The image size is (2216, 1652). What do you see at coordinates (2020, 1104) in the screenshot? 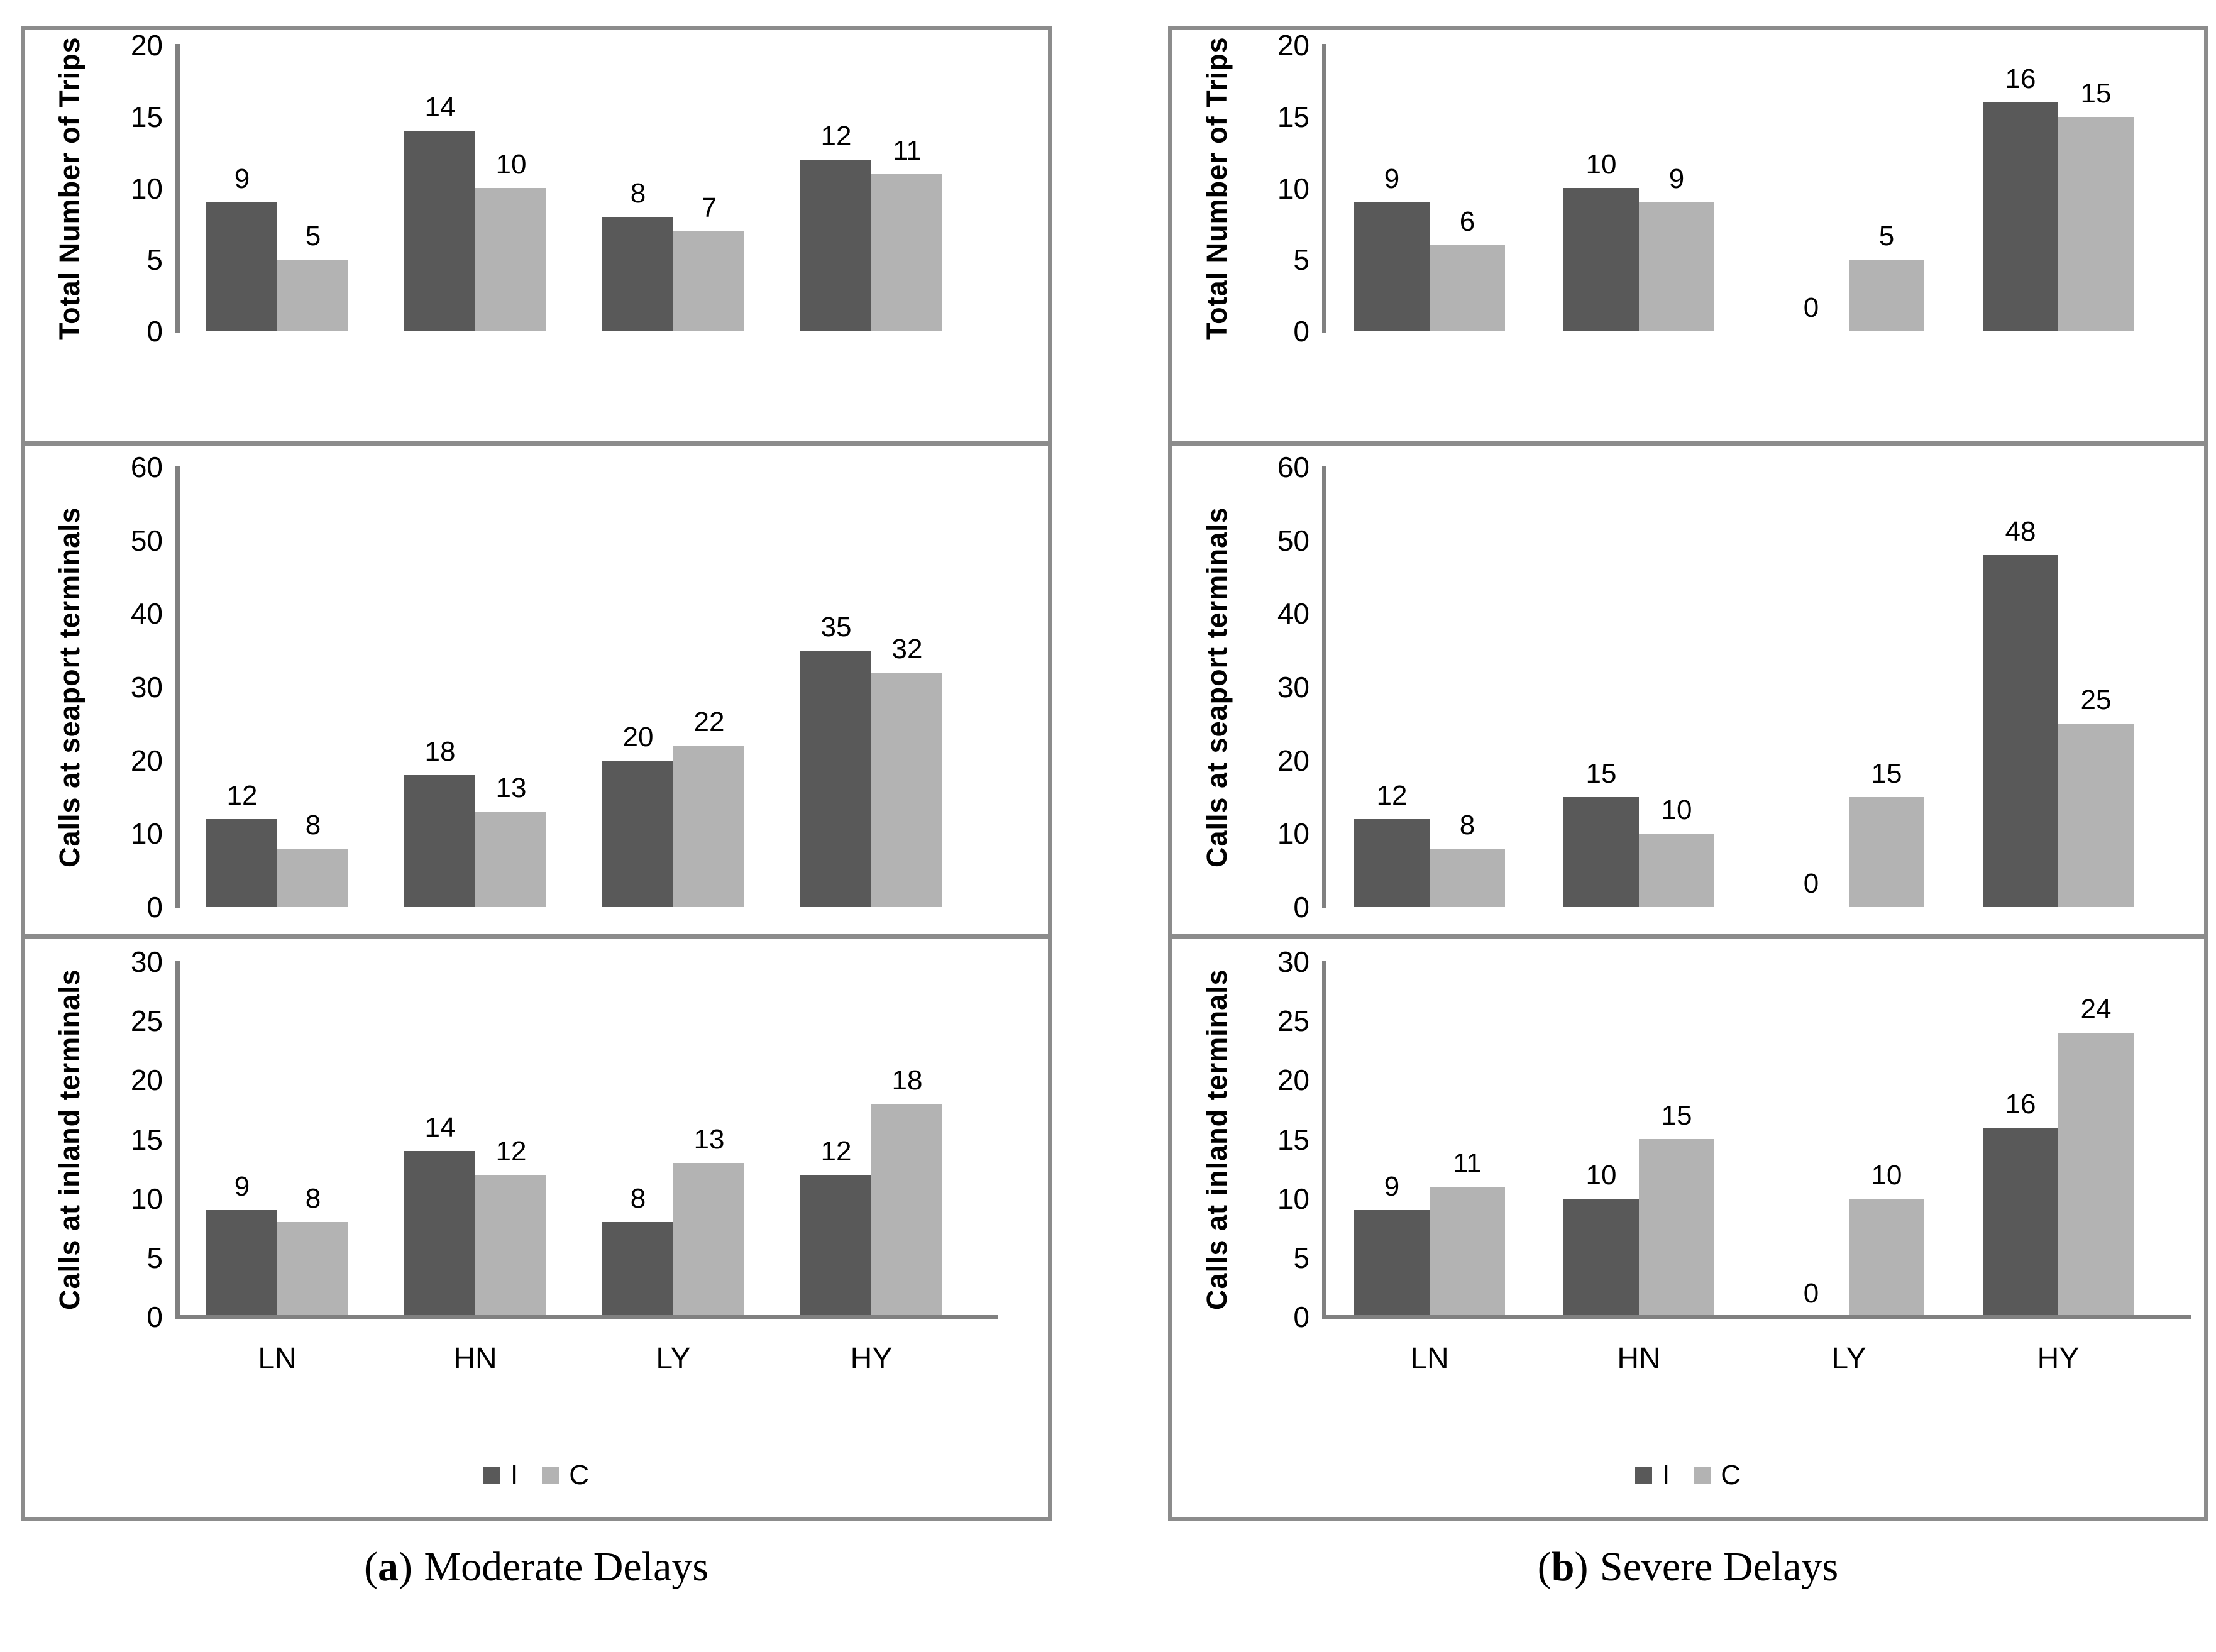
I see `bar-value-label: 16` at bounding box center [2020, 1104].